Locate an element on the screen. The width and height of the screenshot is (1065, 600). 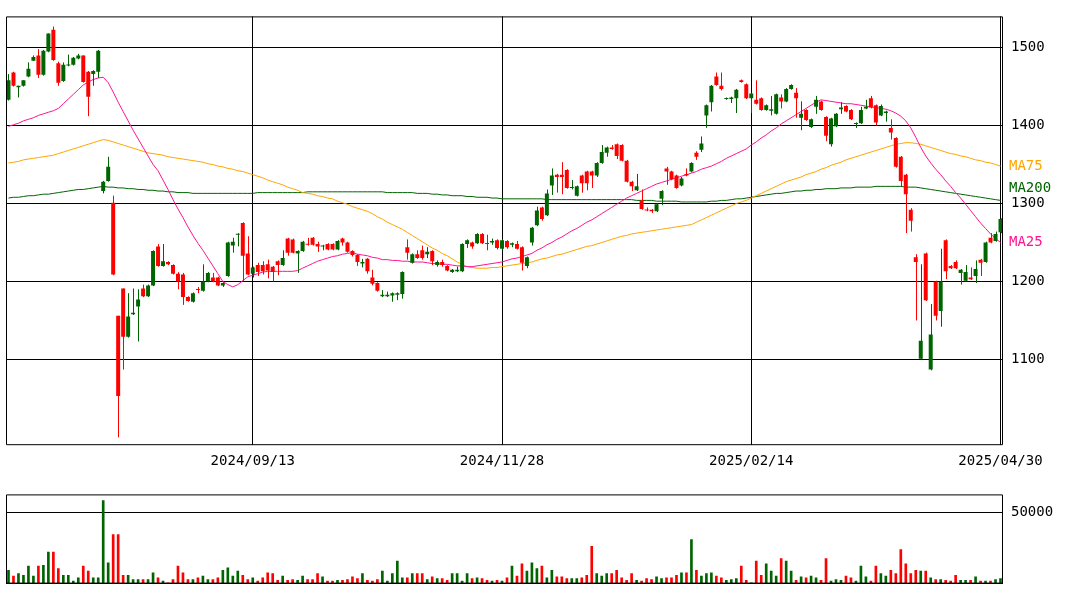
series-label: MA200 is located at coordinates (1030, 187).